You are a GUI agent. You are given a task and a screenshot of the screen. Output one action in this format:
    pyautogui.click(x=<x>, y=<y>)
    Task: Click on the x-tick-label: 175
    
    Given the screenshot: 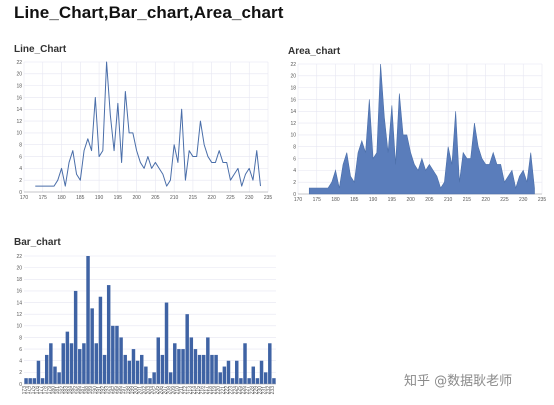 What is the action you would take?
    pyautogui.click(x=33, y=390)
    